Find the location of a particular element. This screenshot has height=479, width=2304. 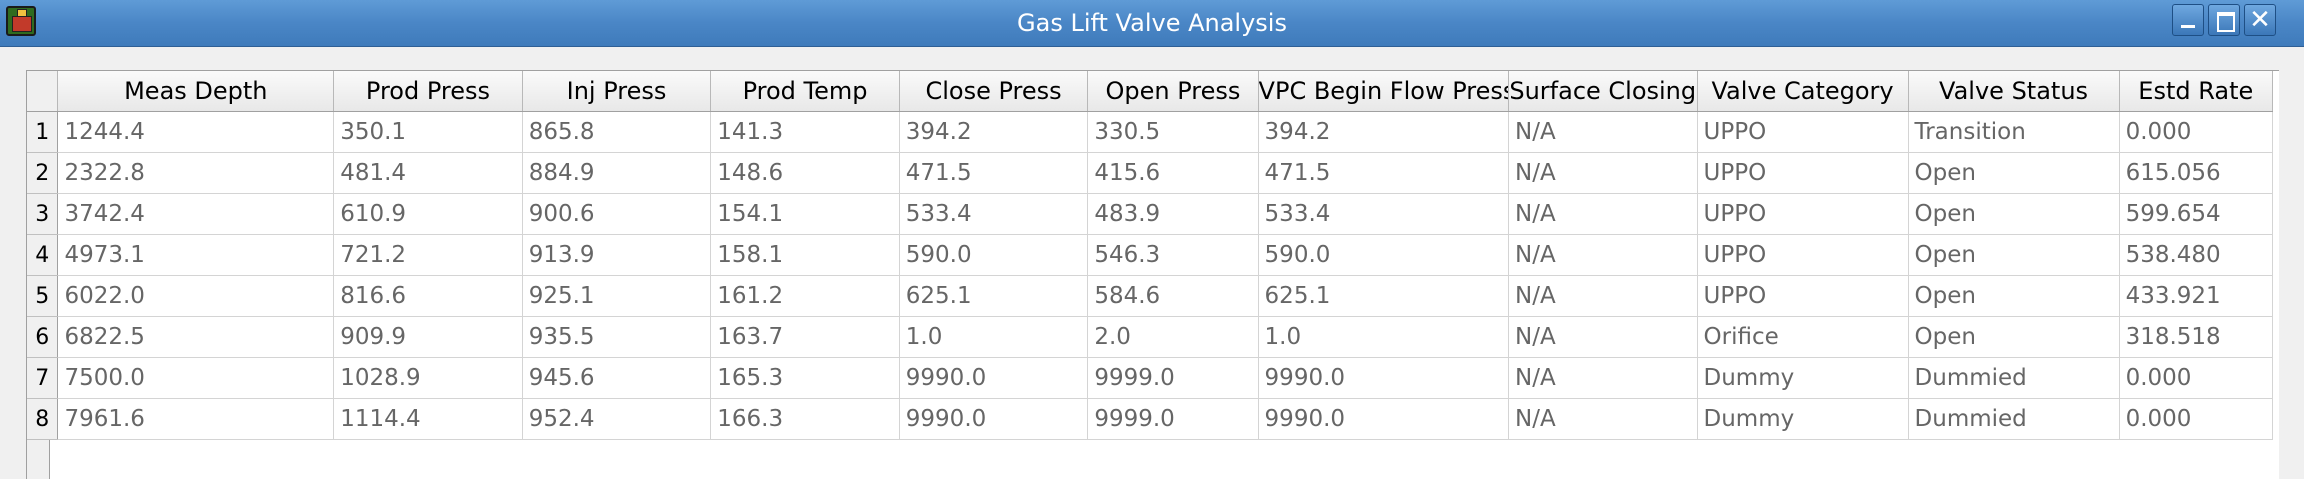

table-cell: 141.3 is located at coordinates (805, 132).